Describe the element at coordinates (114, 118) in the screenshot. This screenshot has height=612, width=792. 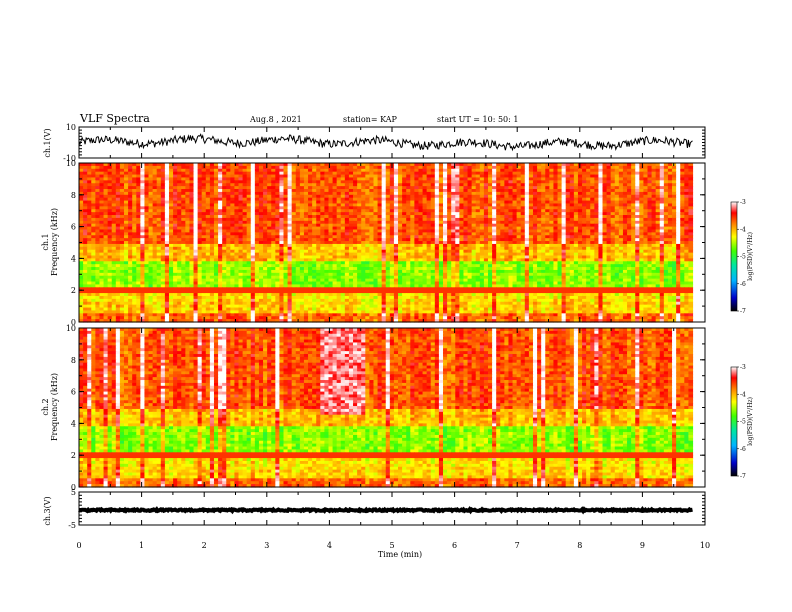
I see `figure-title: VLF Spectra` at that location.